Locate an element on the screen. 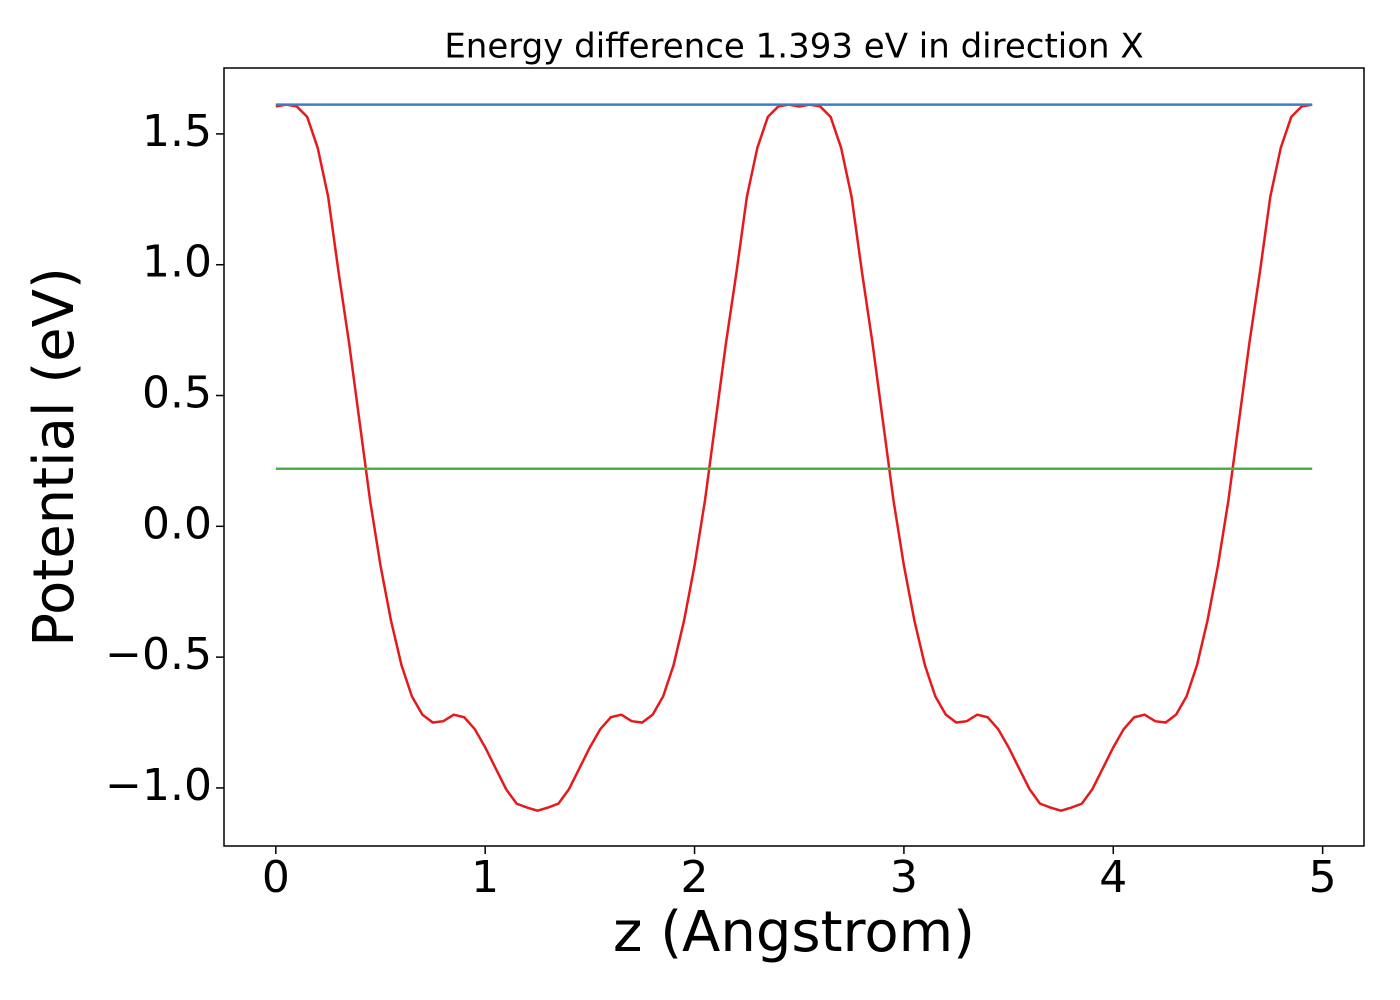 This screenshot has width=1400, height=1000. y-tick-label: 1.0 is located at coordinates (177, 262).